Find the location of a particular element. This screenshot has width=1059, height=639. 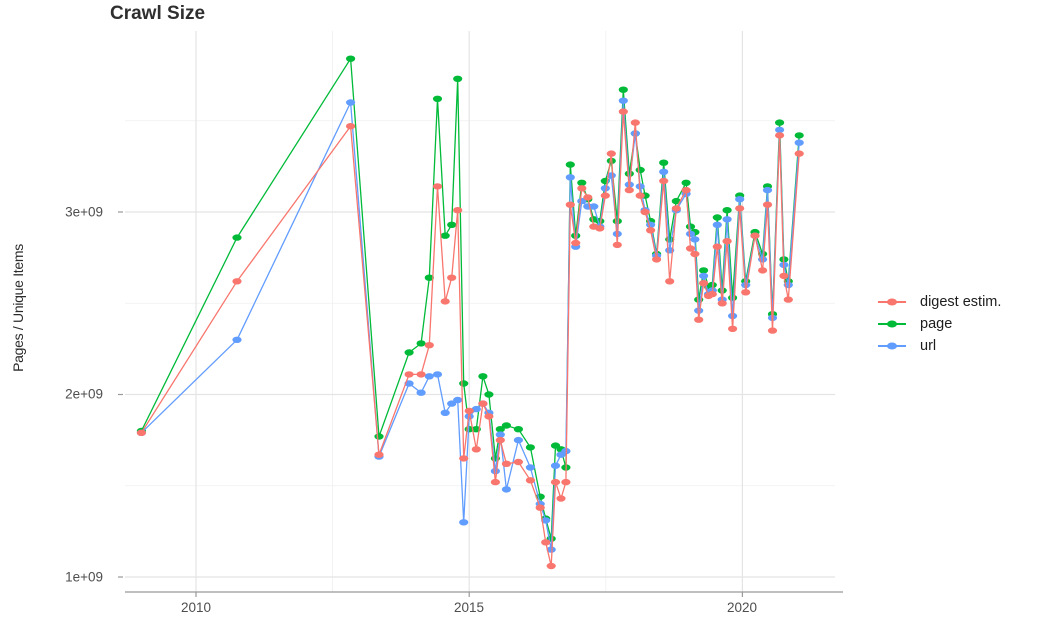

legend-item-page: page is located at coordinates (939, 323).